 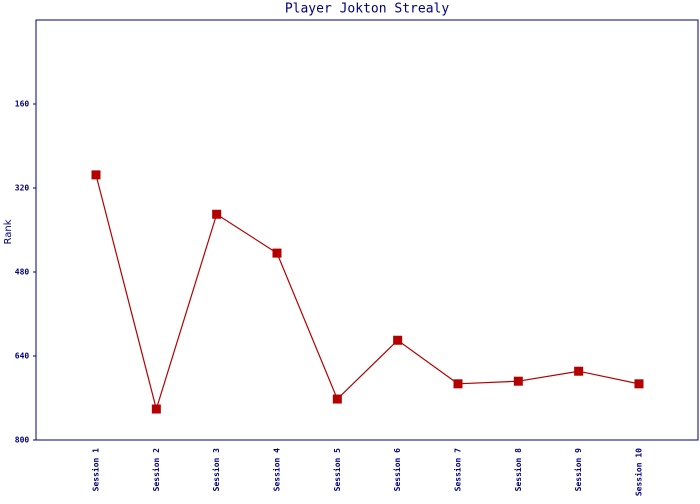 What do you see at coordinates (276, 470) in the screenshot?
I see `x-tick-label: Session 4` at bounding box center [276, 470].